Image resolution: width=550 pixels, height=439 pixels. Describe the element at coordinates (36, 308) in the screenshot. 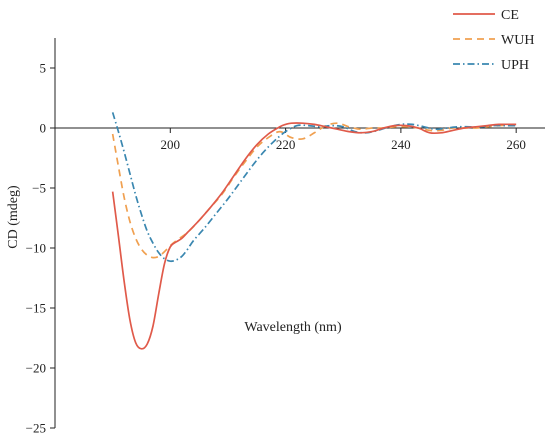

I see `y-tick-label: −15` at that location.